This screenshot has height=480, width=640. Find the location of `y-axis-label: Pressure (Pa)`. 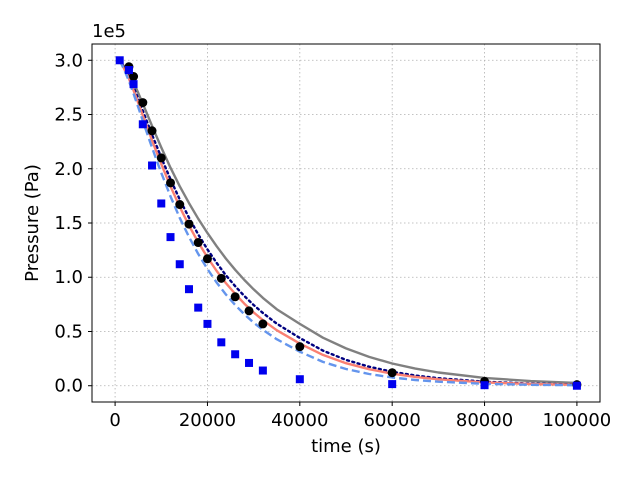

y-axis-label: Pressure (Pa) is located at coordinates (32, 223).